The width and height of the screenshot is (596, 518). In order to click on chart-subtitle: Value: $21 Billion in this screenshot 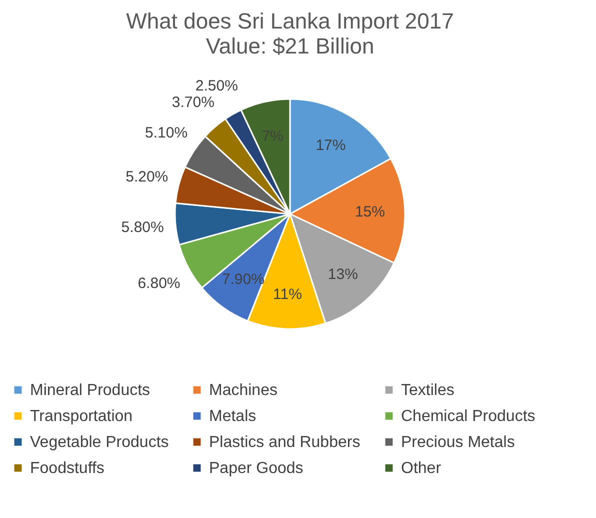, I will do `click(290, 46)`.